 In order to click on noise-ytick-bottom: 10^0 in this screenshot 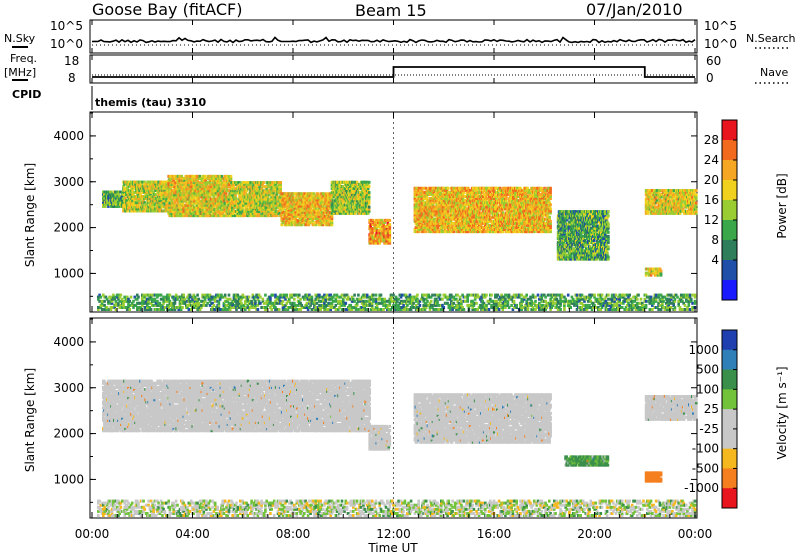, I will do `click(66, 44)`.